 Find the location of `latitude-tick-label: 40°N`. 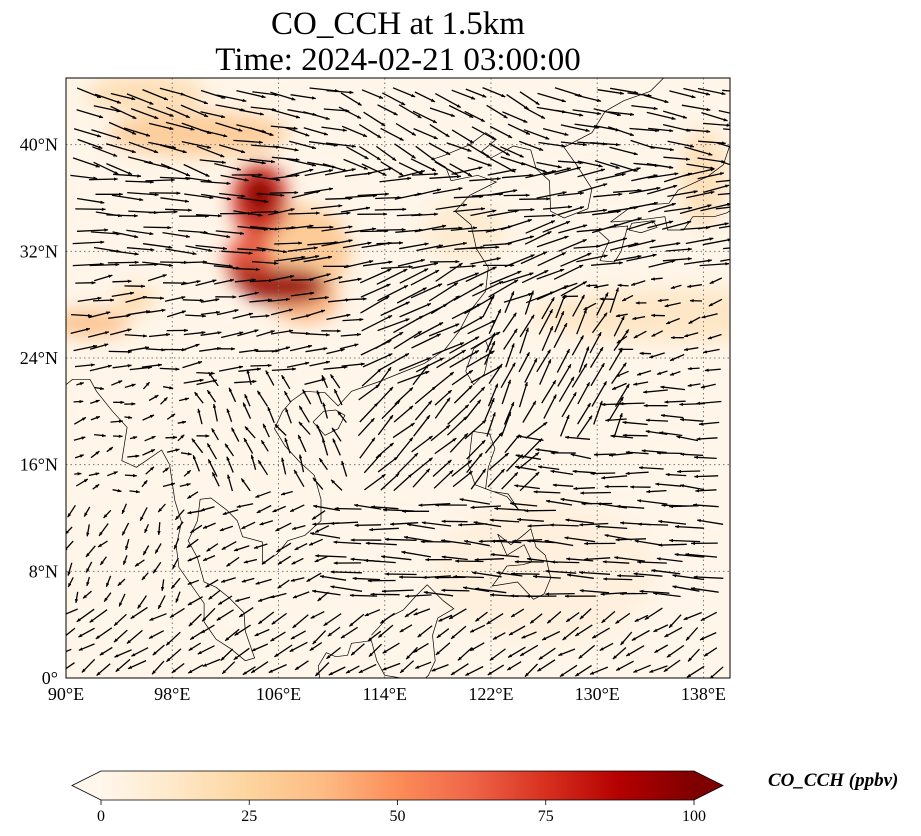

latitude-tick-label: 40°N is located at coordinates (39, 145).